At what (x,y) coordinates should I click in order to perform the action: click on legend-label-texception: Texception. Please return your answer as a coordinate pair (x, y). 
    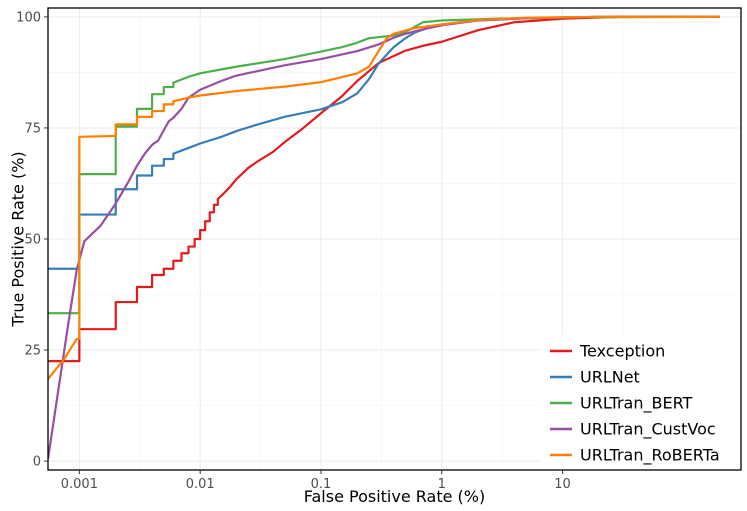
    Looking at the image, I should click on (622, 351).